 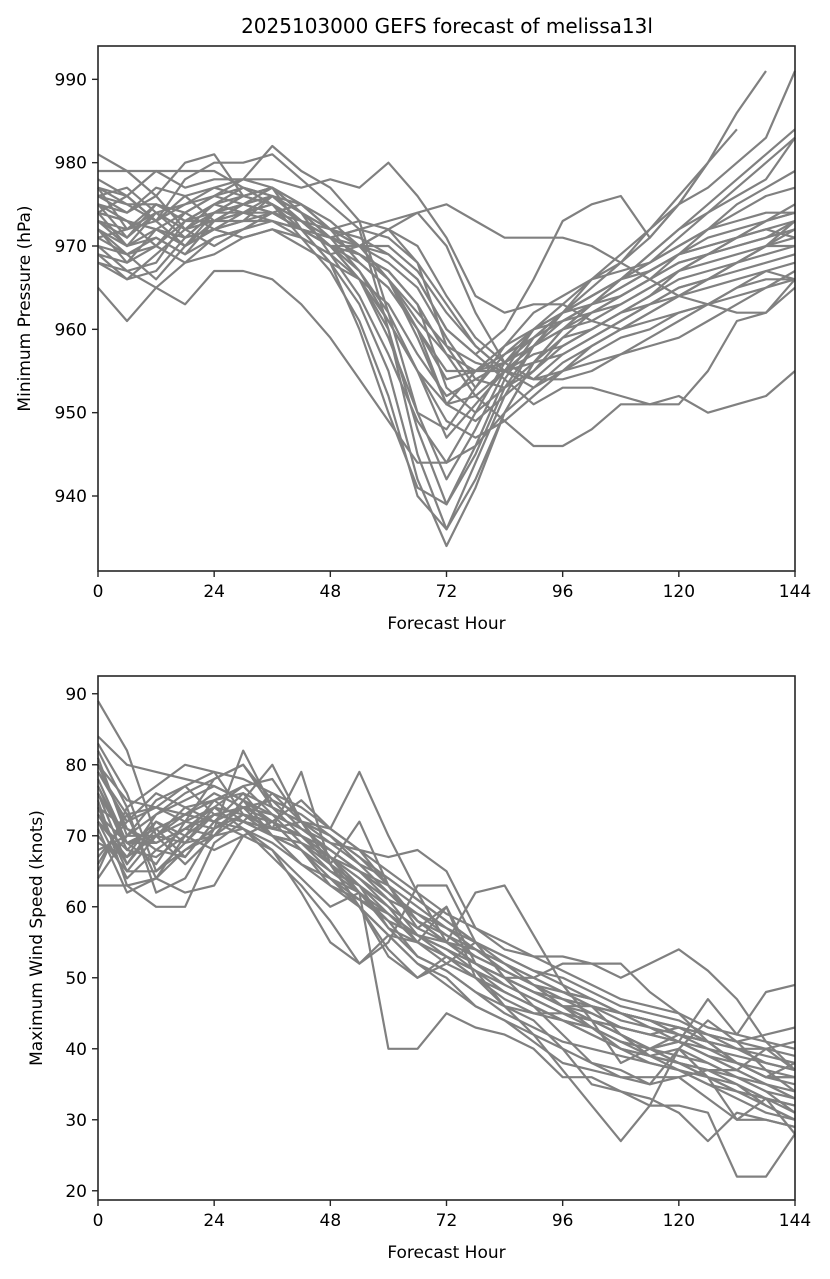 What do you see at coordinates (214, 1221) in the screenshot?
I see `wind-x-tick-label: 24` at bounding box center [214, 1221].